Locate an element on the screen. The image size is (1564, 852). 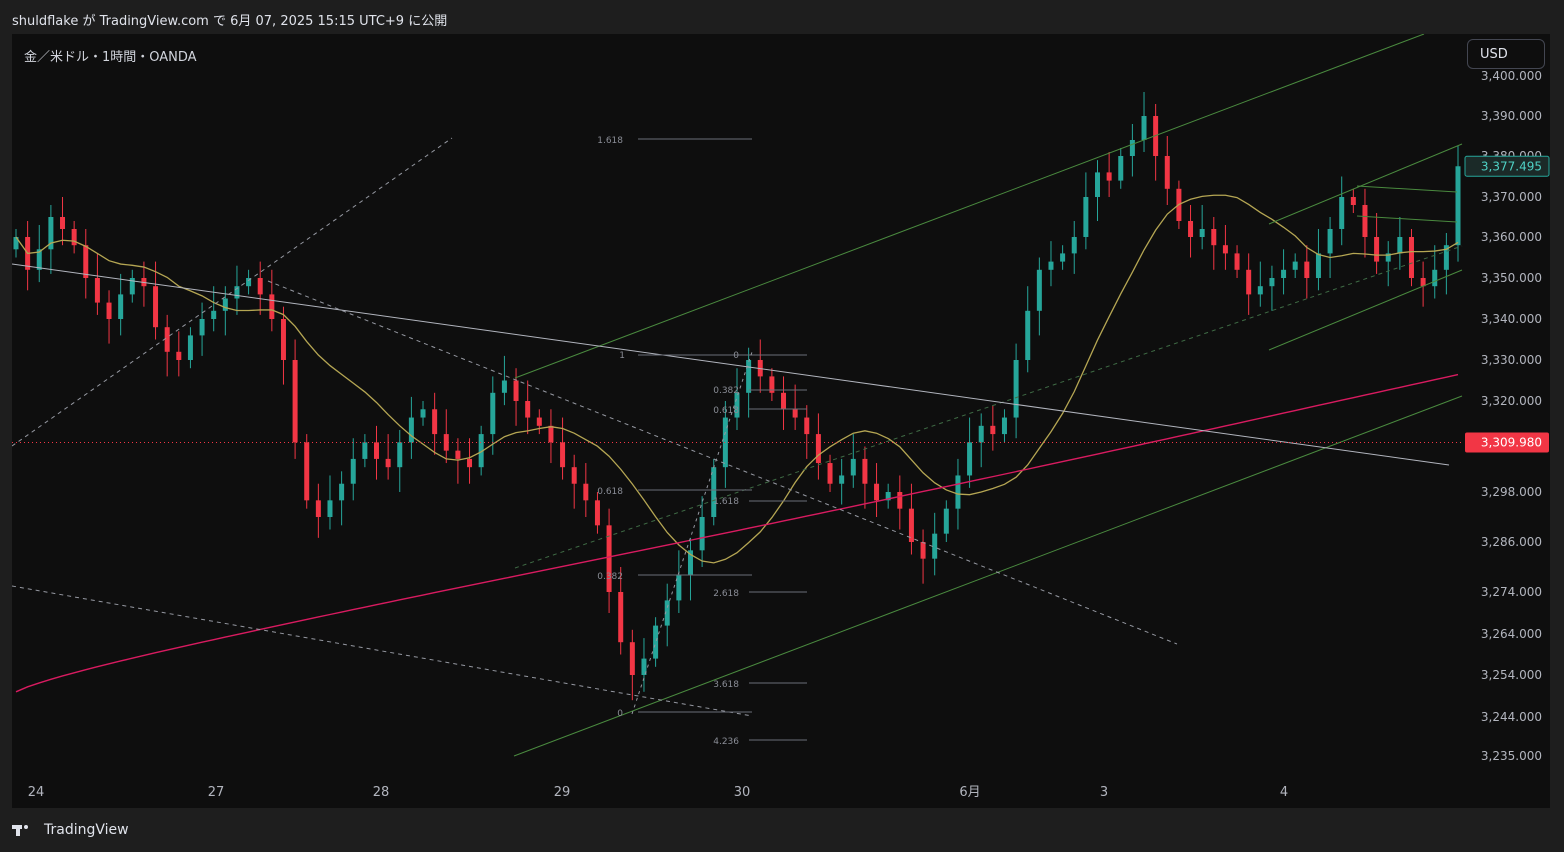
y-tick-label: 3,286.000 is located at coordinates (1511, 542).